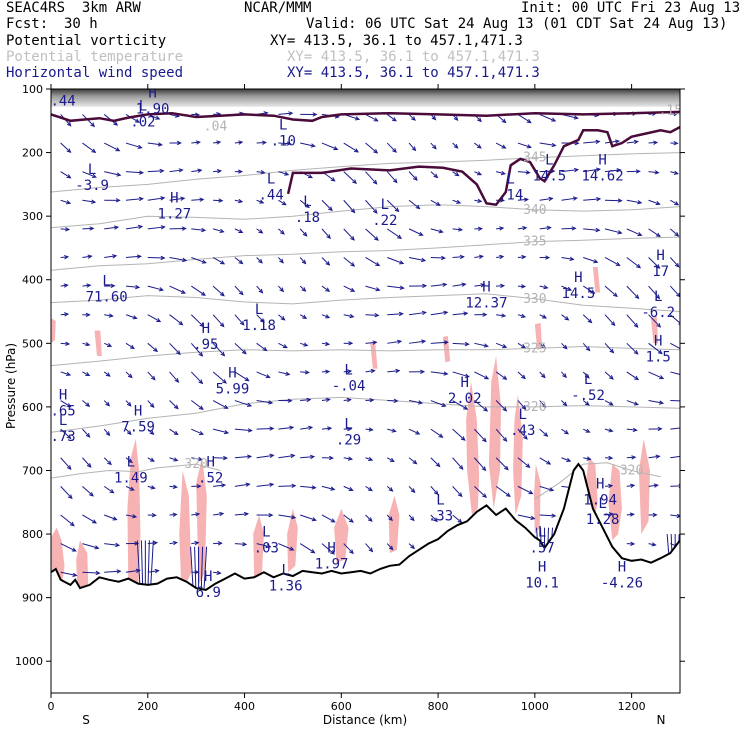 The width and height of the screenshot is (740, 740). What do you see at coordinates (588, 380) in the screenshot?
I see `extremum-type-26: L` at bounding box center [588, 380].